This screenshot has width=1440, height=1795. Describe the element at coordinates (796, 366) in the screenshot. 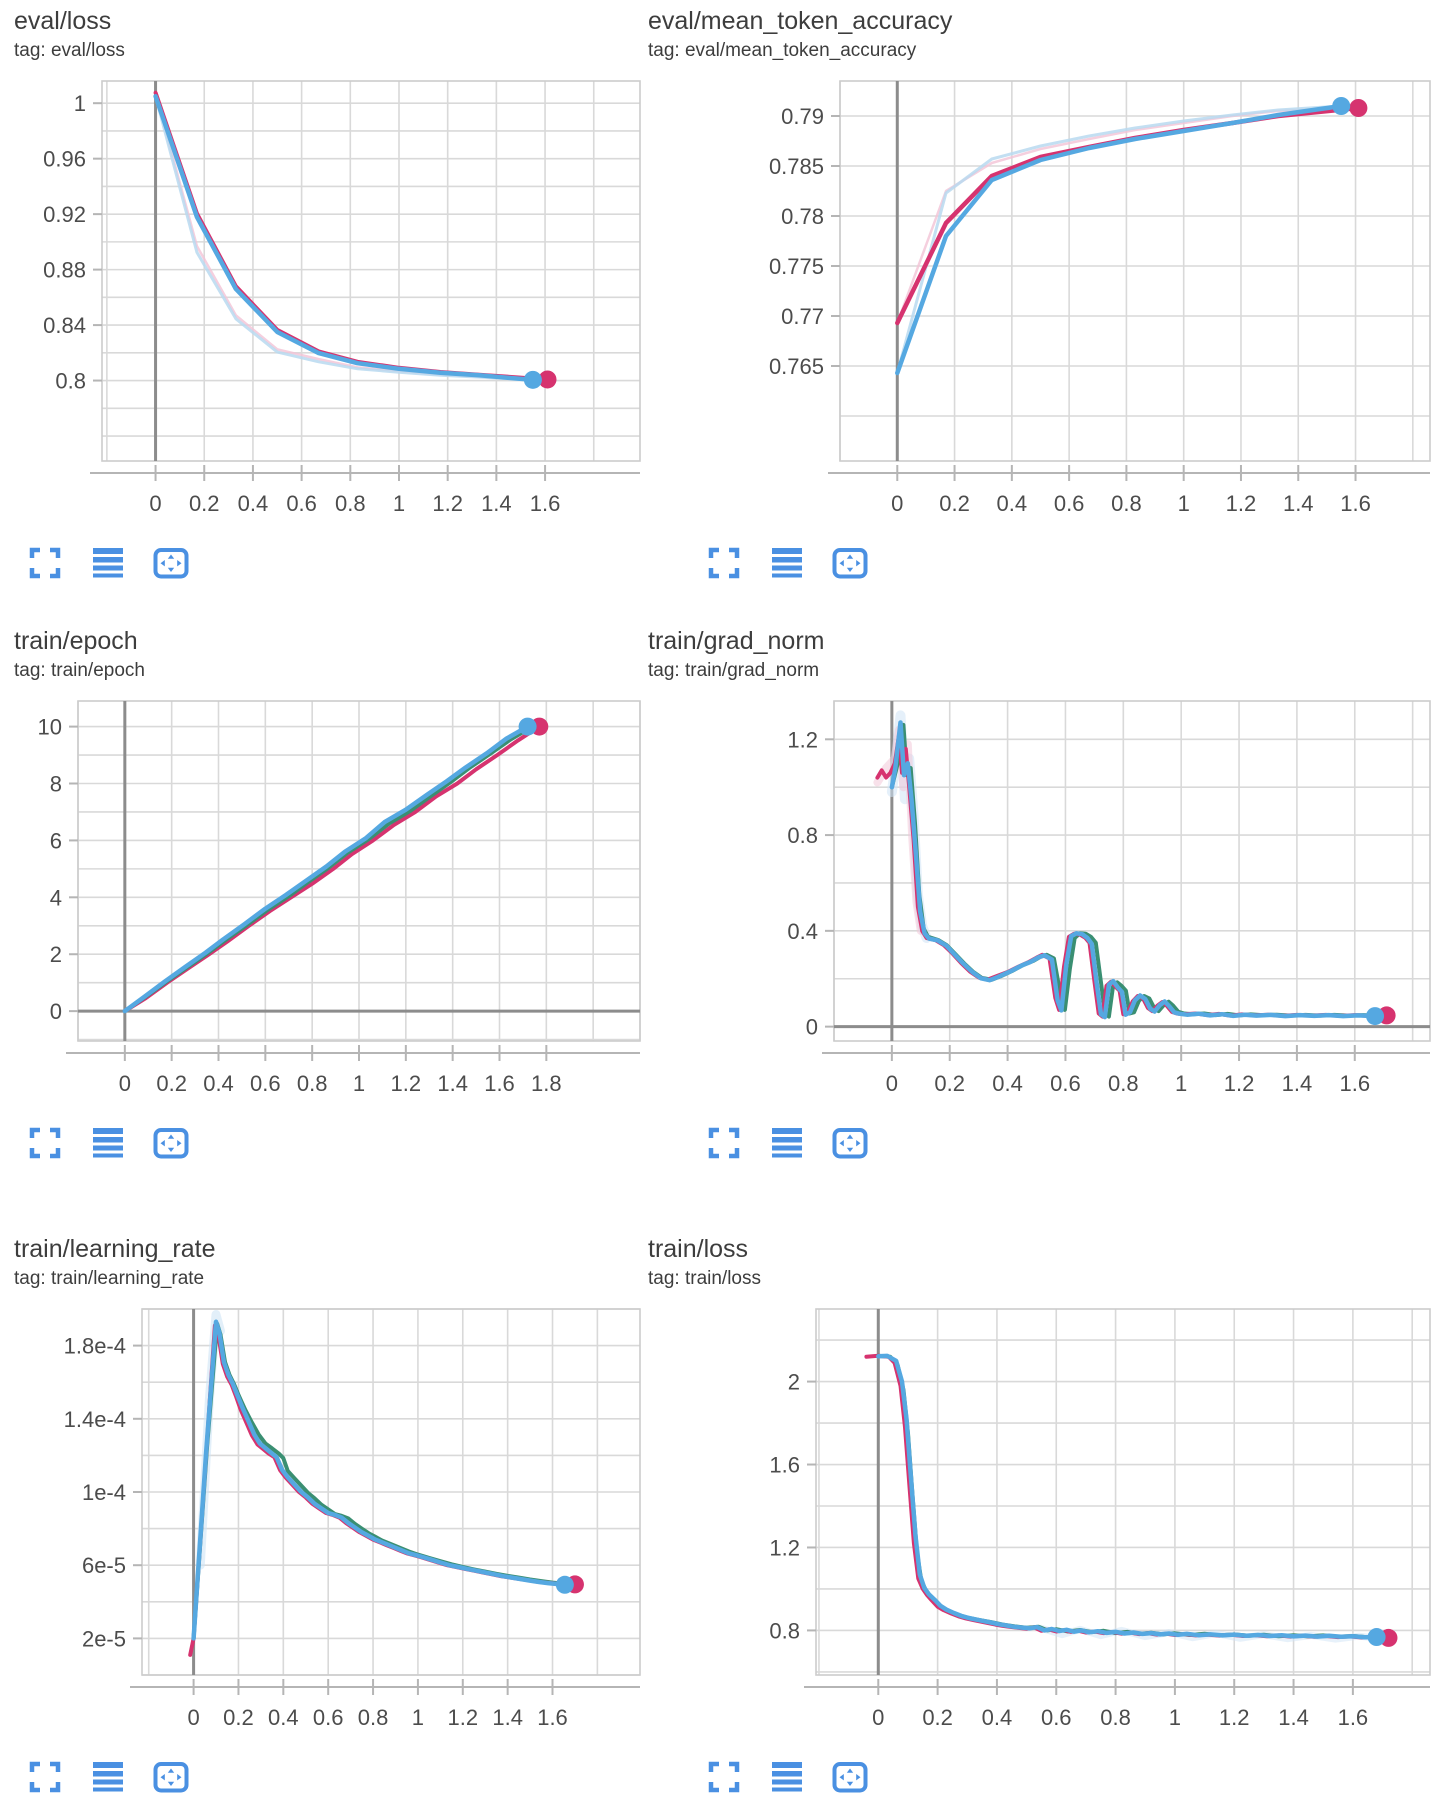

I see `y-tick-label: 0.765` at that location.